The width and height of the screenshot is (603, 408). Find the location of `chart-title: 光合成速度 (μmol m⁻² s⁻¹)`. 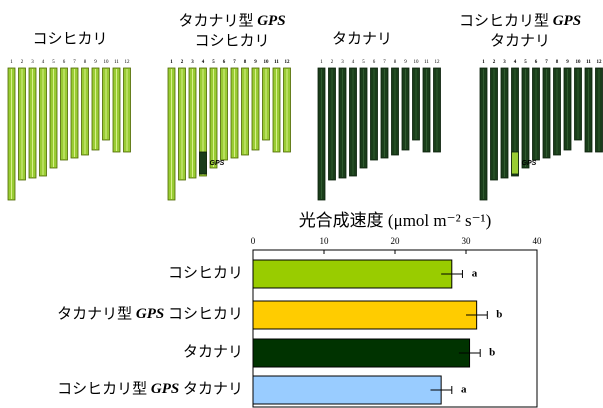

chart-title: 光合成速度 (μmol m⁻² s⁻¹) is located at coordinates (395, 220).